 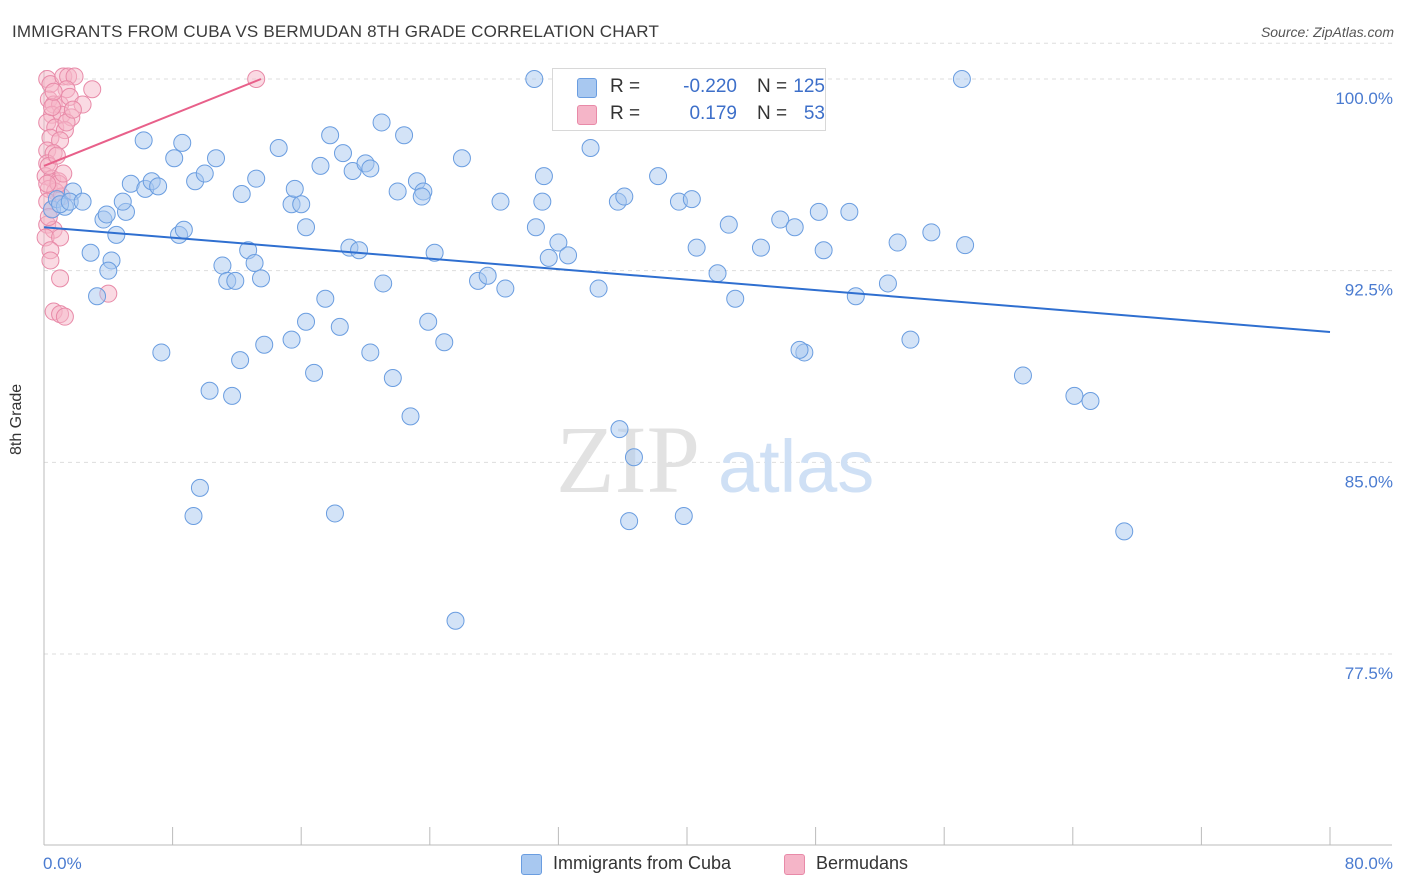 What do you see at coordinates (713, 113) in the screenshot?
I see `legend-r-value-bermudans: 0.179` at bounding box center [713, 113].